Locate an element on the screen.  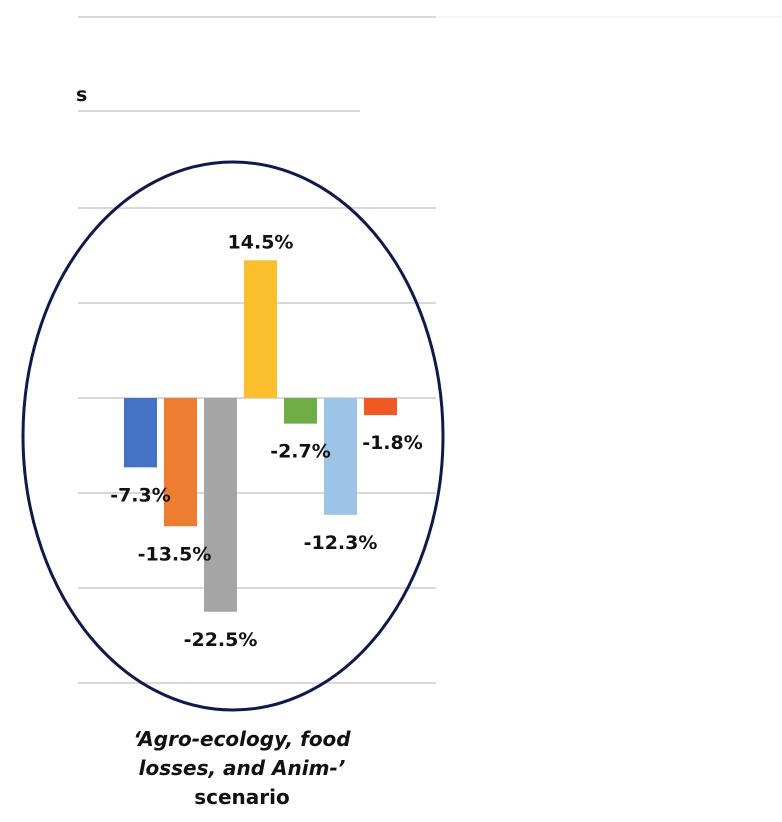
bars is located at coordinates (260, 436).